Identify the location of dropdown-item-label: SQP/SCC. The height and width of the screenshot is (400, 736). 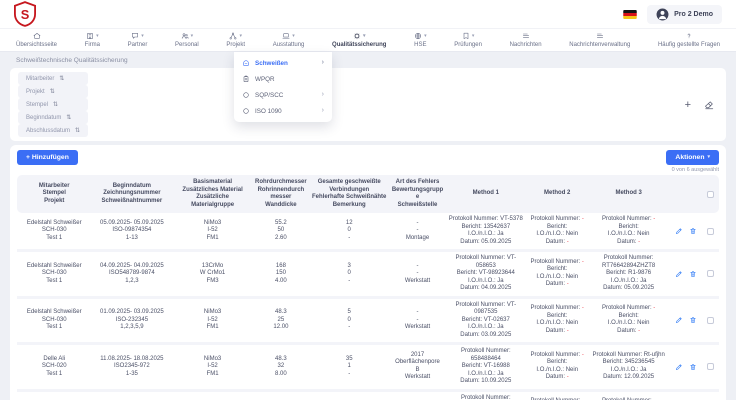
(269, 95).